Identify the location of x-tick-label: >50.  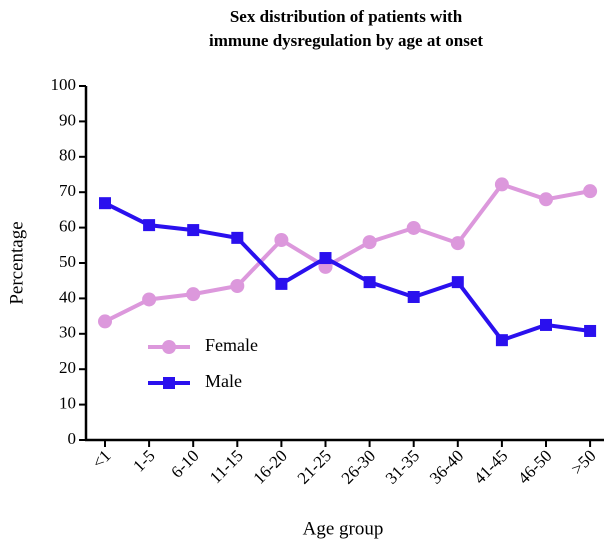
(583, 462).